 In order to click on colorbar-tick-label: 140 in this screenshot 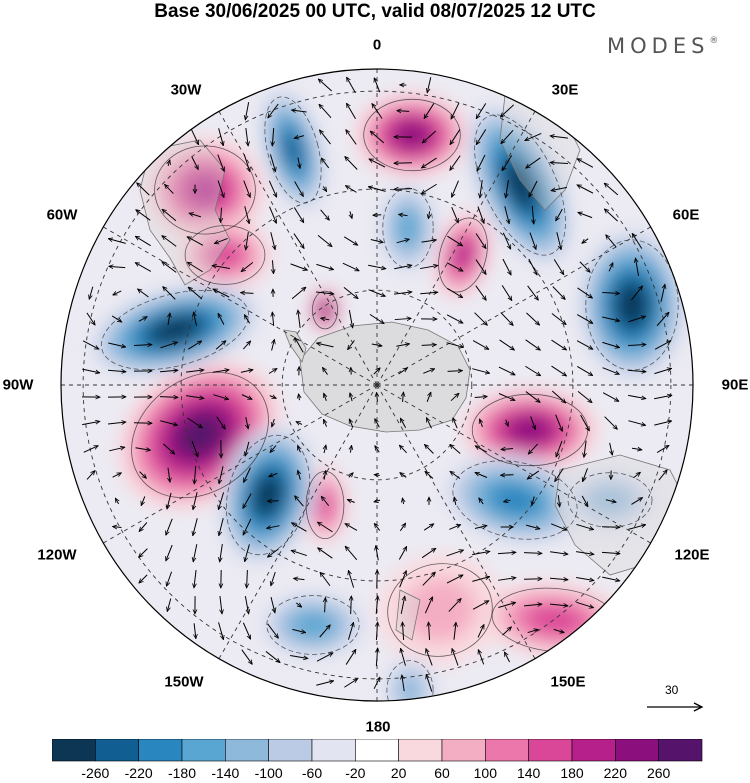, I will do `click(528, 773)`.